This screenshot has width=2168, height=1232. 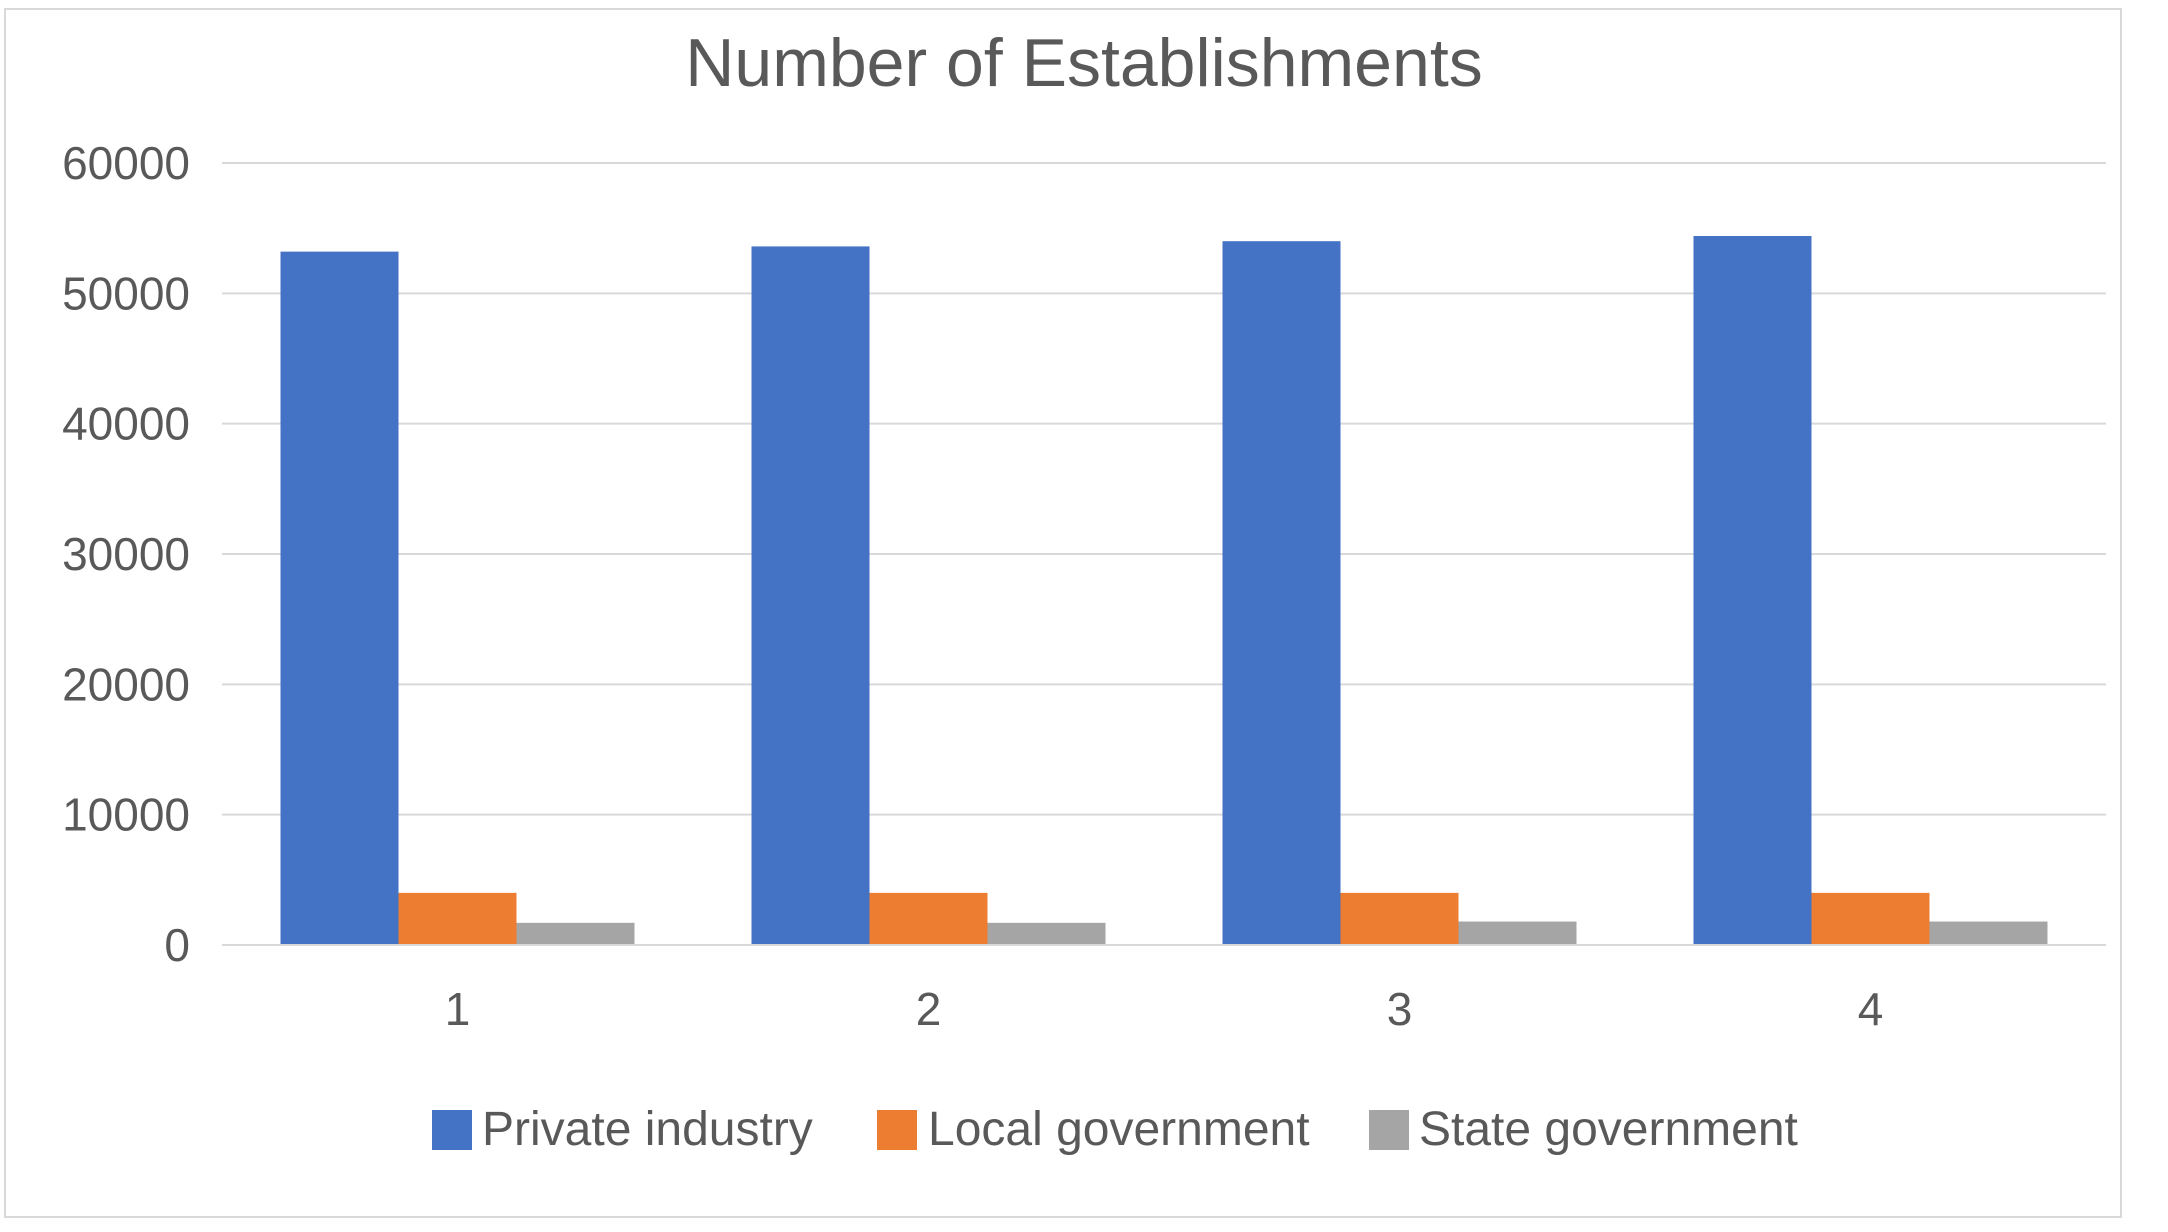 I want to click on y-axis-tick-labels: 0 10000 20000 30000 40000 50000 60000, so click(x=126, y=554).